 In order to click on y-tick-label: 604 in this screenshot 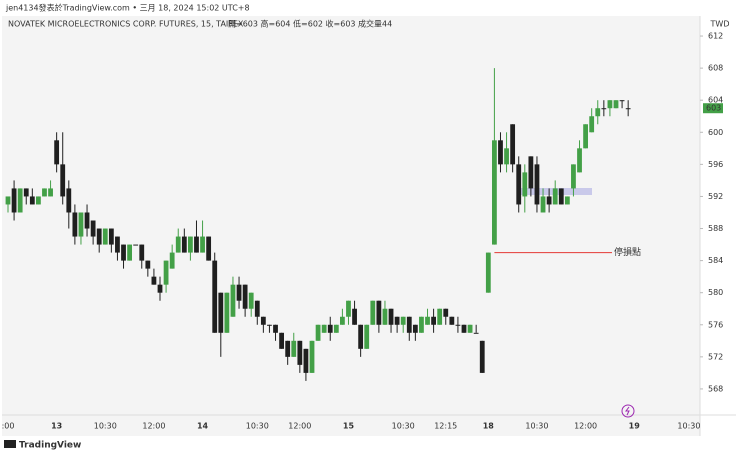, I will do `click(715, 100)`.